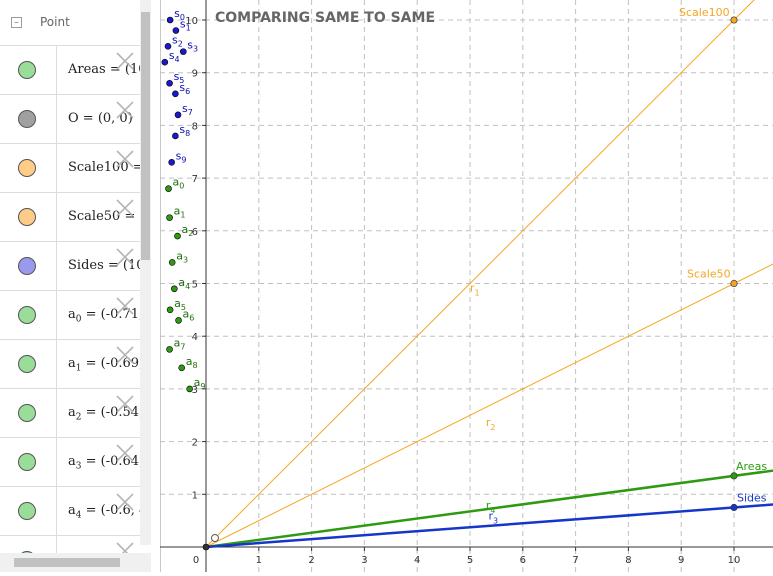  What do you see at coordinates (168, 46) in the screenshot?
I see `point-s2` at bounding box center [168, 46].